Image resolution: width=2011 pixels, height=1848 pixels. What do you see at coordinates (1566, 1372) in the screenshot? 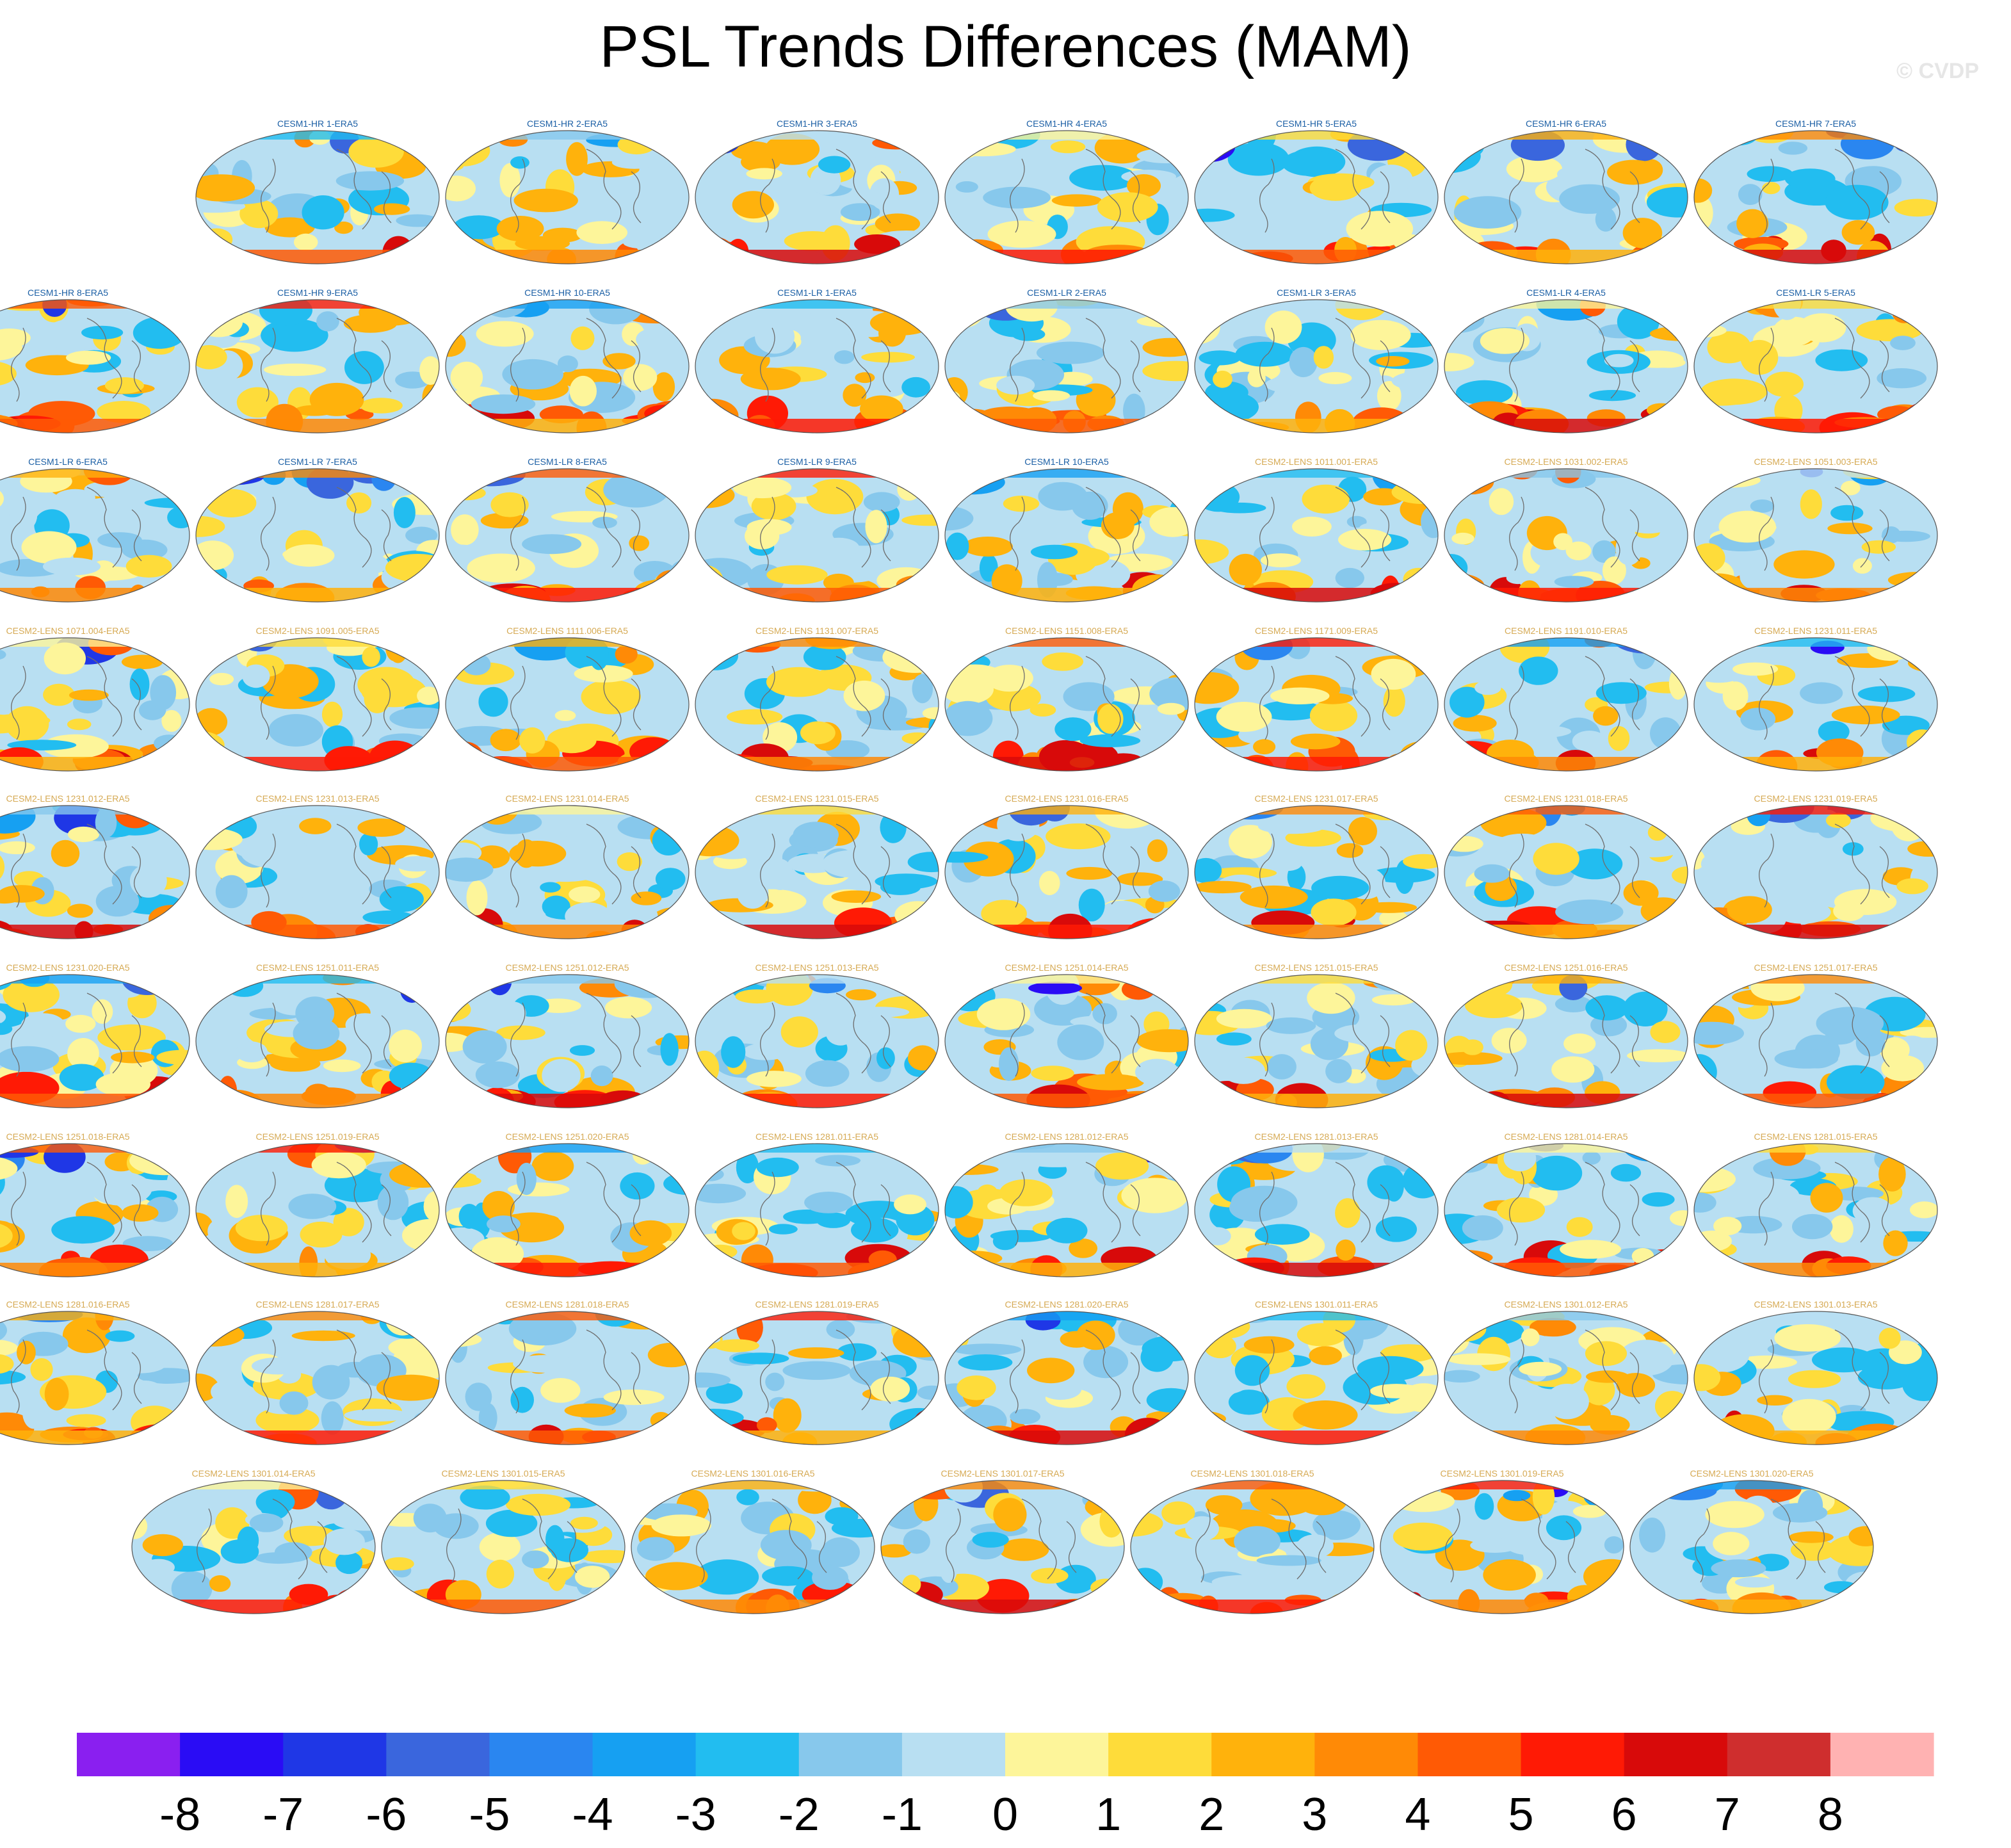
I see `map-panel: CESM2-LENS 1301.012-ERA5` at bounding box center [1566, 1372].